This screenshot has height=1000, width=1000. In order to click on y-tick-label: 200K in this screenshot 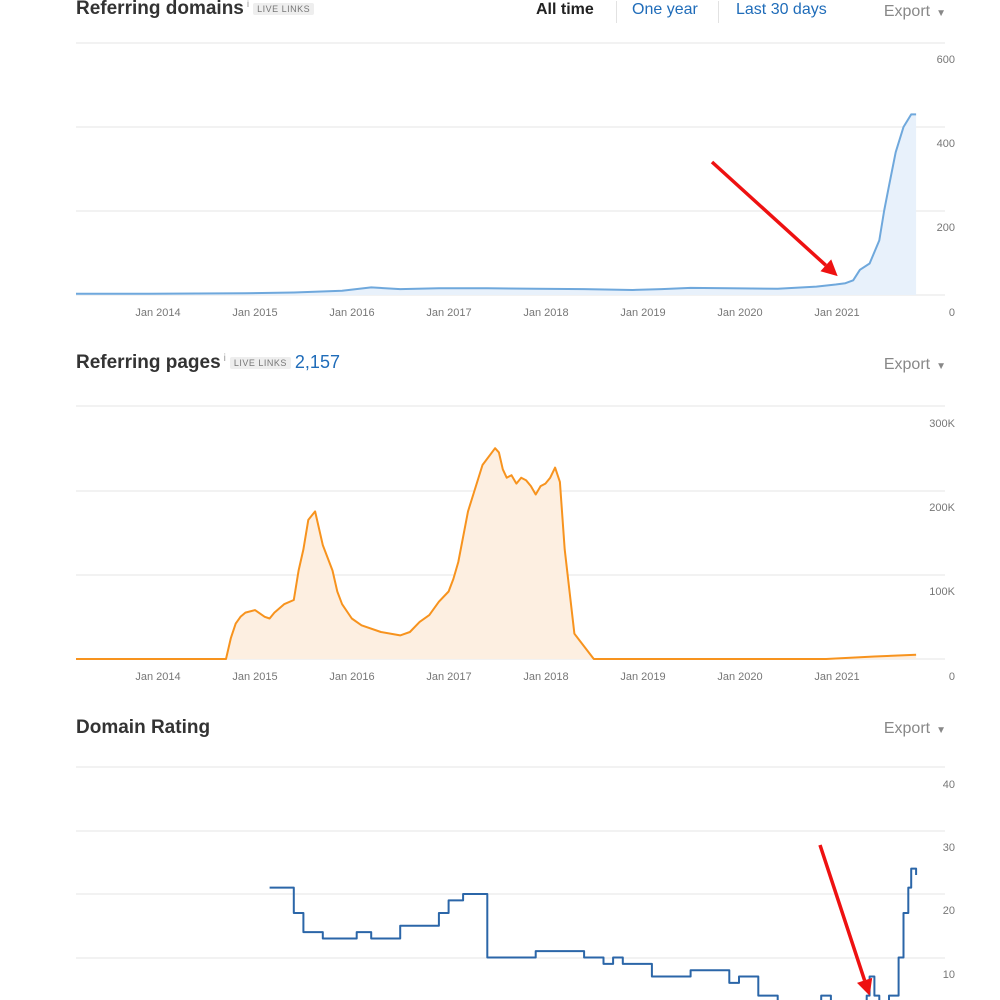, I will do `click(942, 508)`.